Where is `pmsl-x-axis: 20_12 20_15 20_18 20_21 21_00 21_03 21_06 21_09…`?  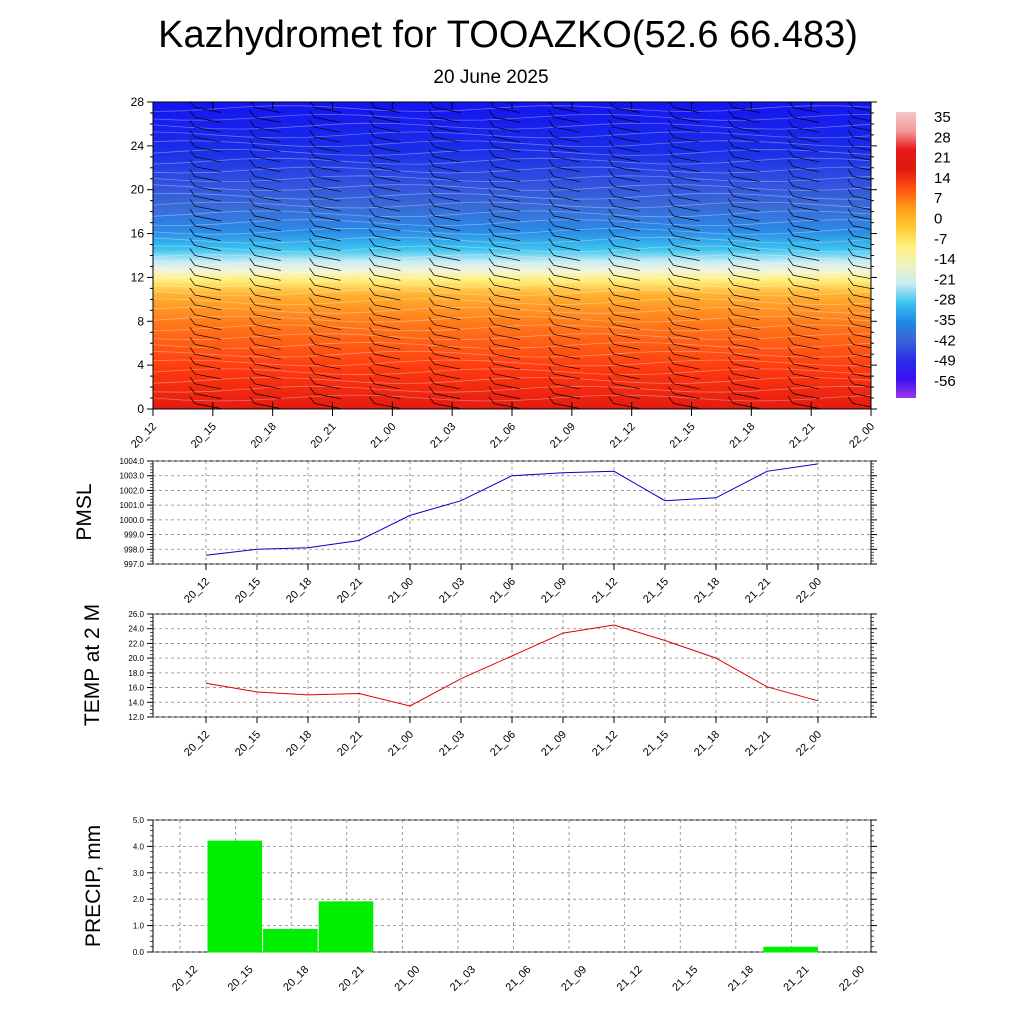 pmsl-x-axis: 20_12 20_15 20_18 20_21 21_00 21_03 21_06 21_09… is located at coordinates (503, 585).